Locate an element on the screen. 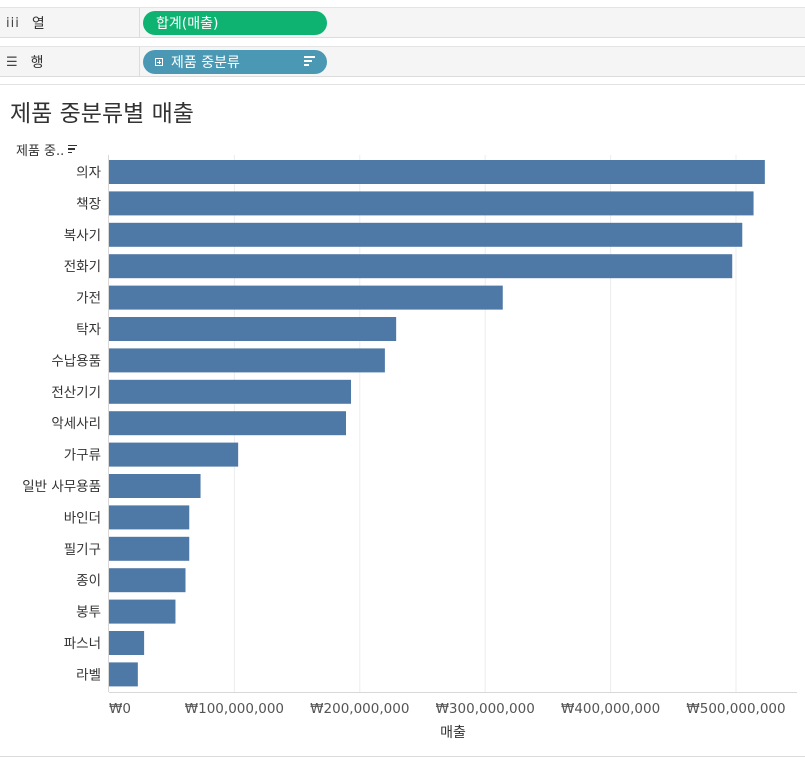 Image resolution: width=805 pixels, height=760 pixels. category-label: 탁자 is located at coordinates (88, 330).